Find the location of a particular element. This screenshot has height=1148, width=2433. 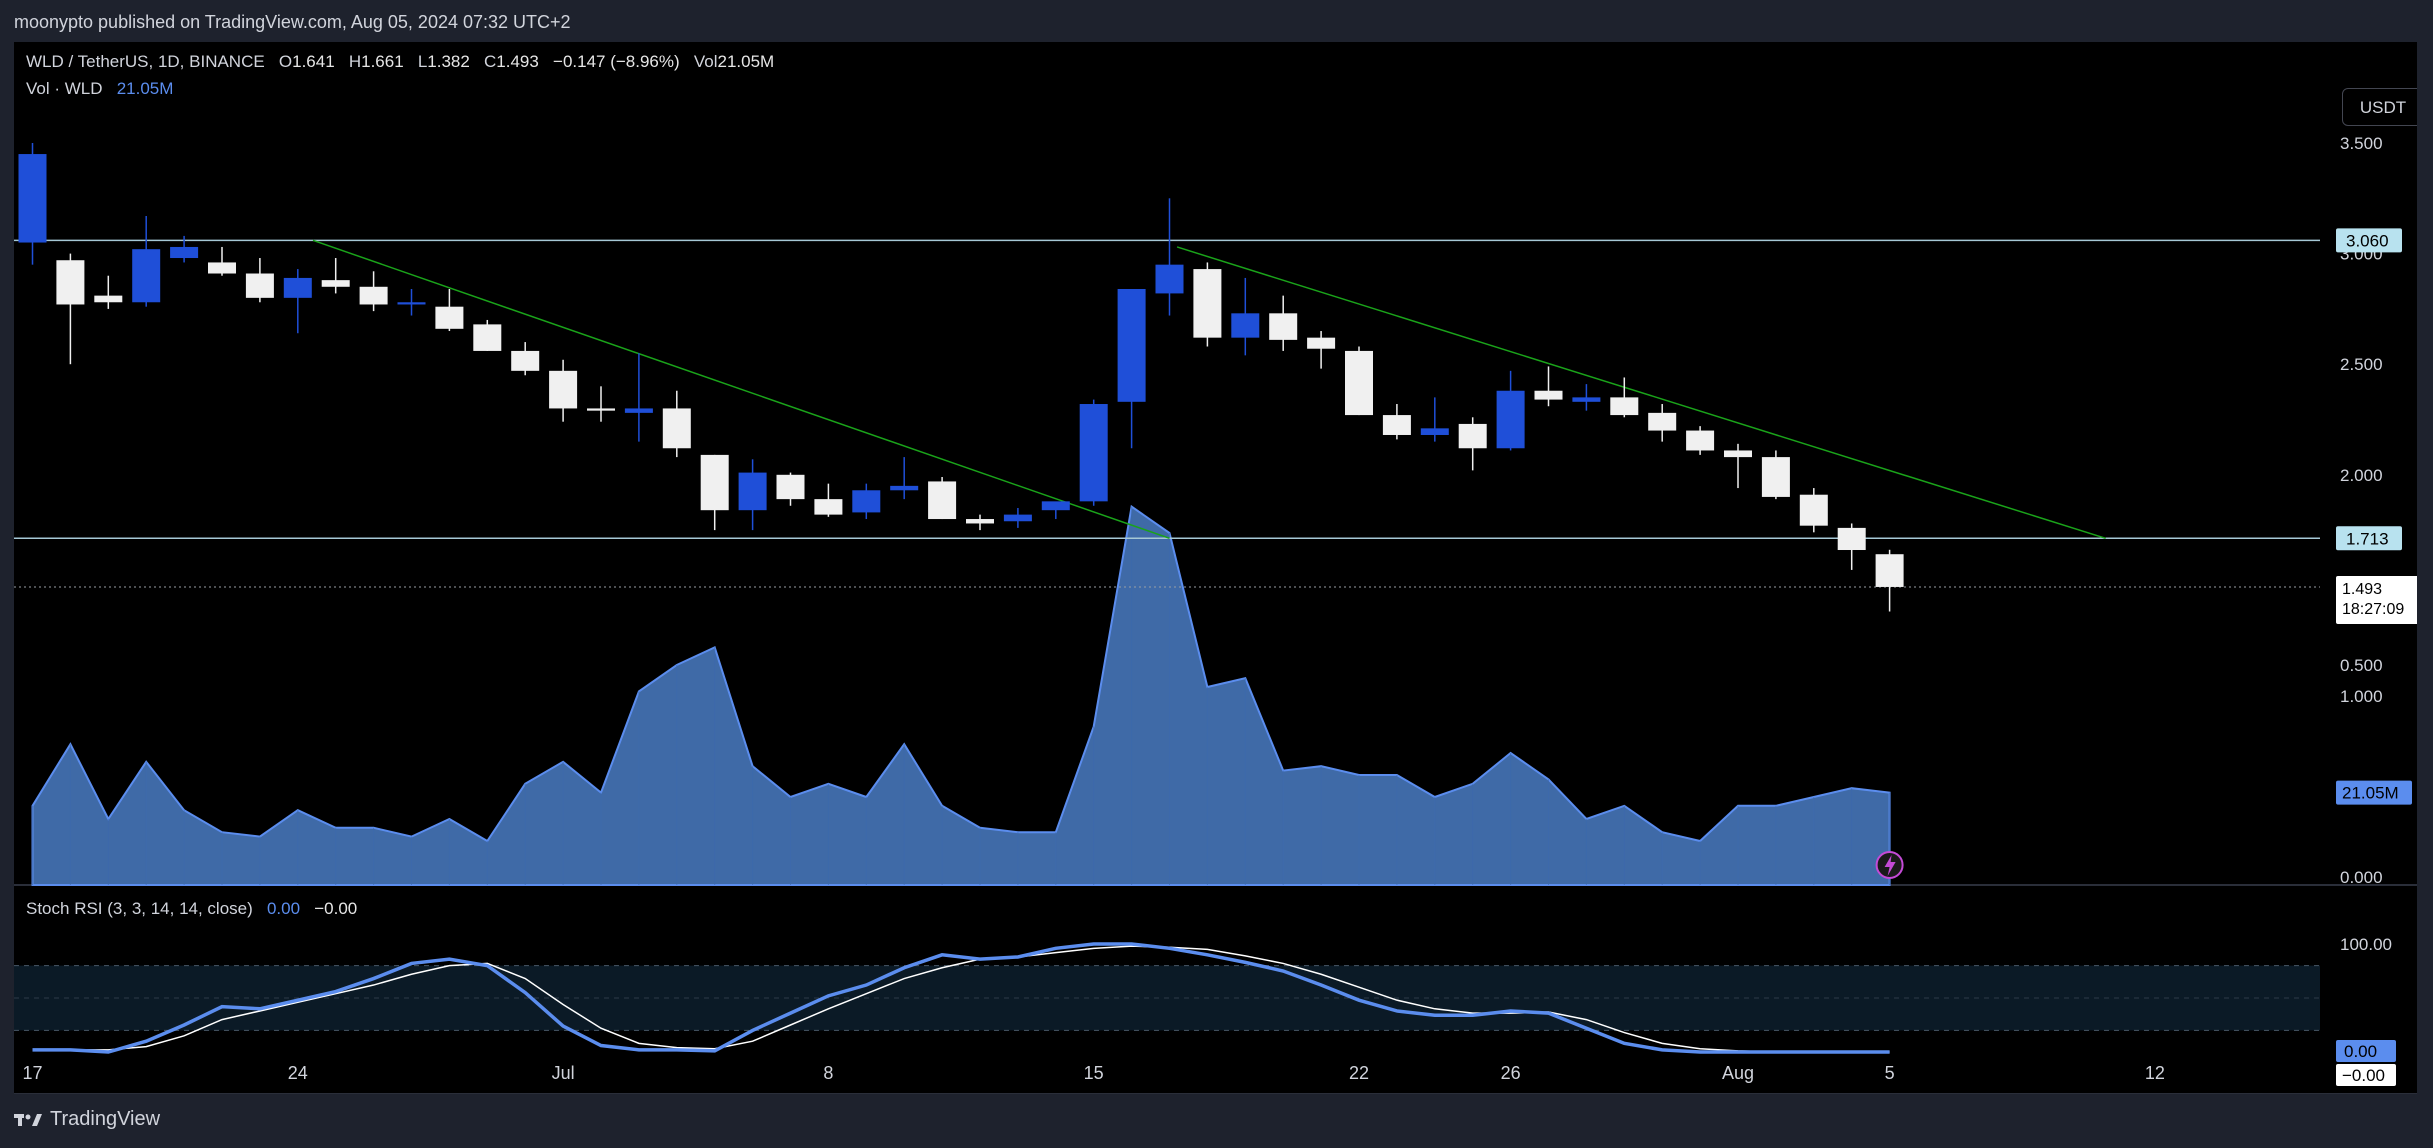

vol-label: Vol is located at coordinates (705, 61).